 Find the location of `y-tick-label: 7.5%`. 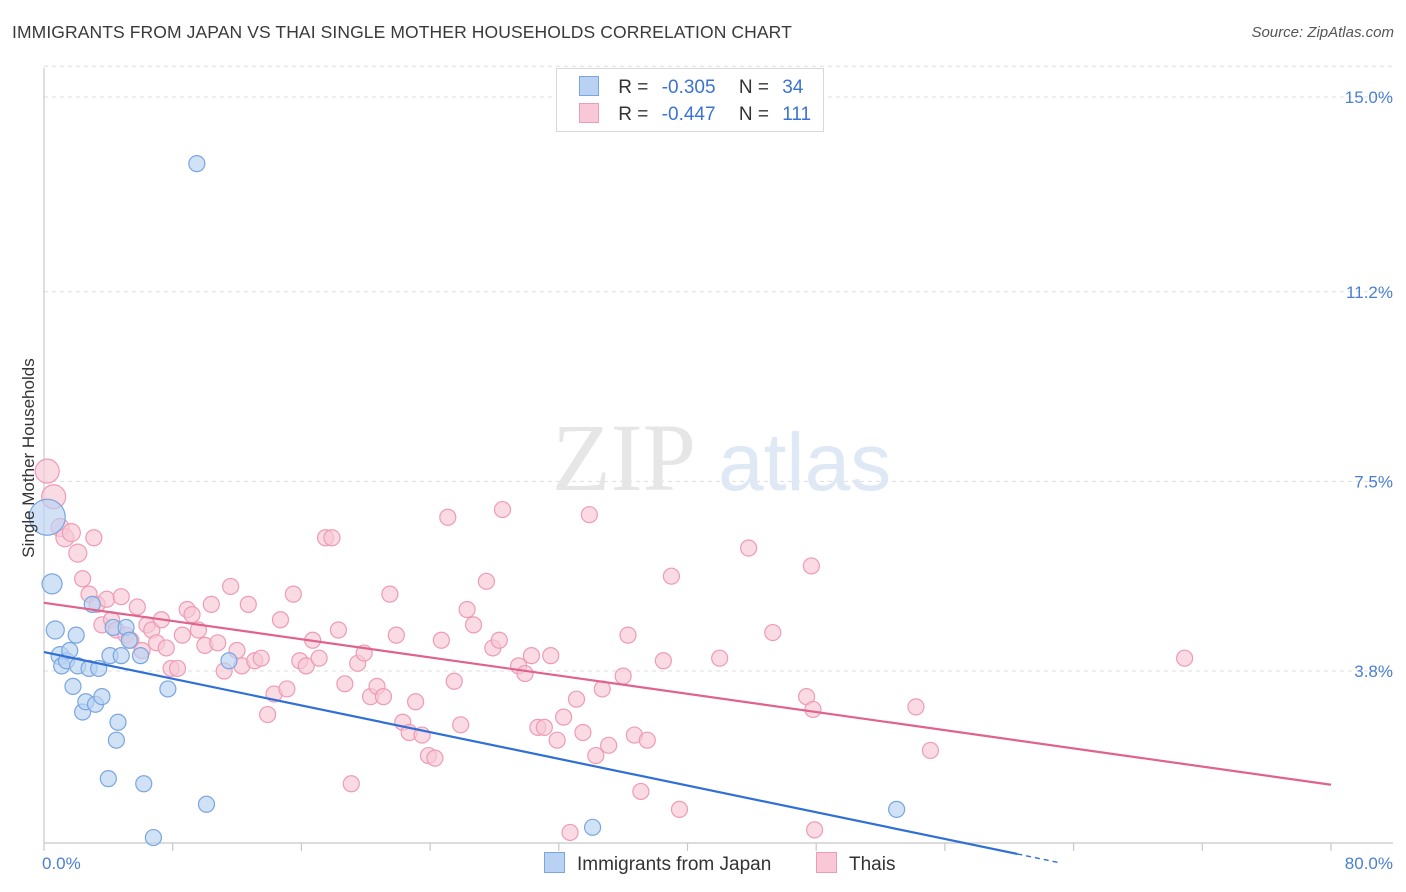

y-tick-label: 7.5% is located at coordinates (1373, 481).